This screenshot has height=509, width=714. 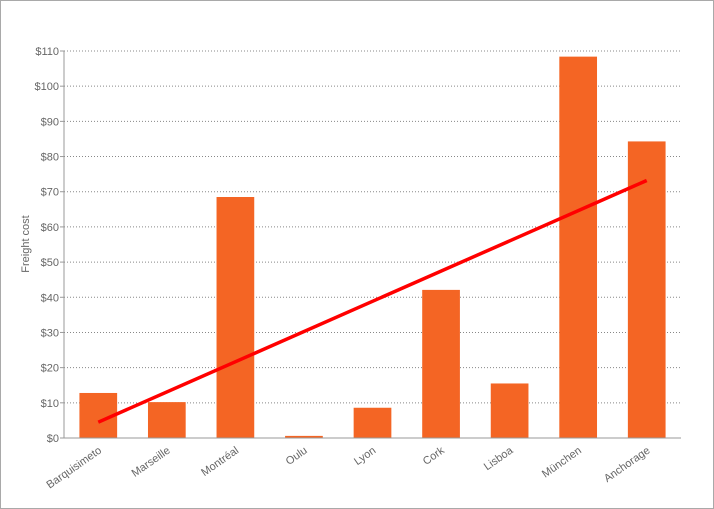 I want to click on x-tick-label: Lyon, so click(x=365, y=456).